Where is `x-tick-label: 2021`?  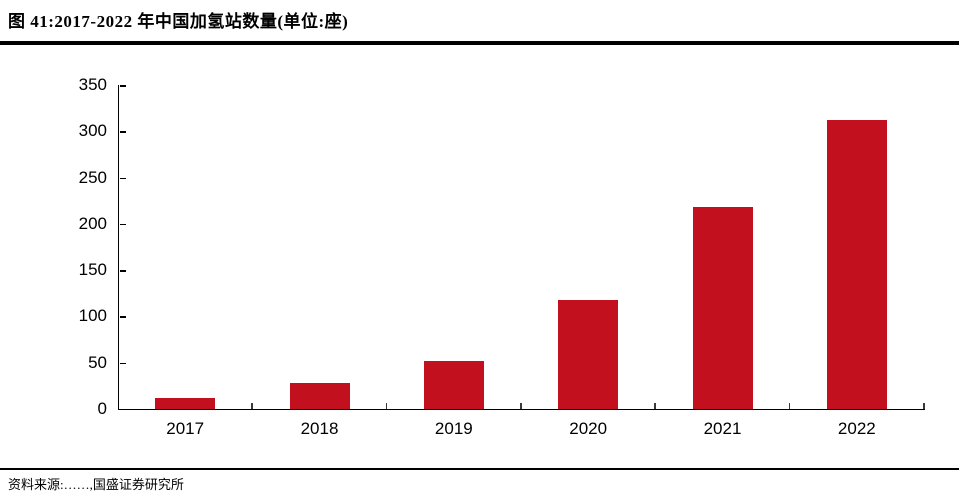 x-tick-label: 2021 is located at coordinates (722, 428).